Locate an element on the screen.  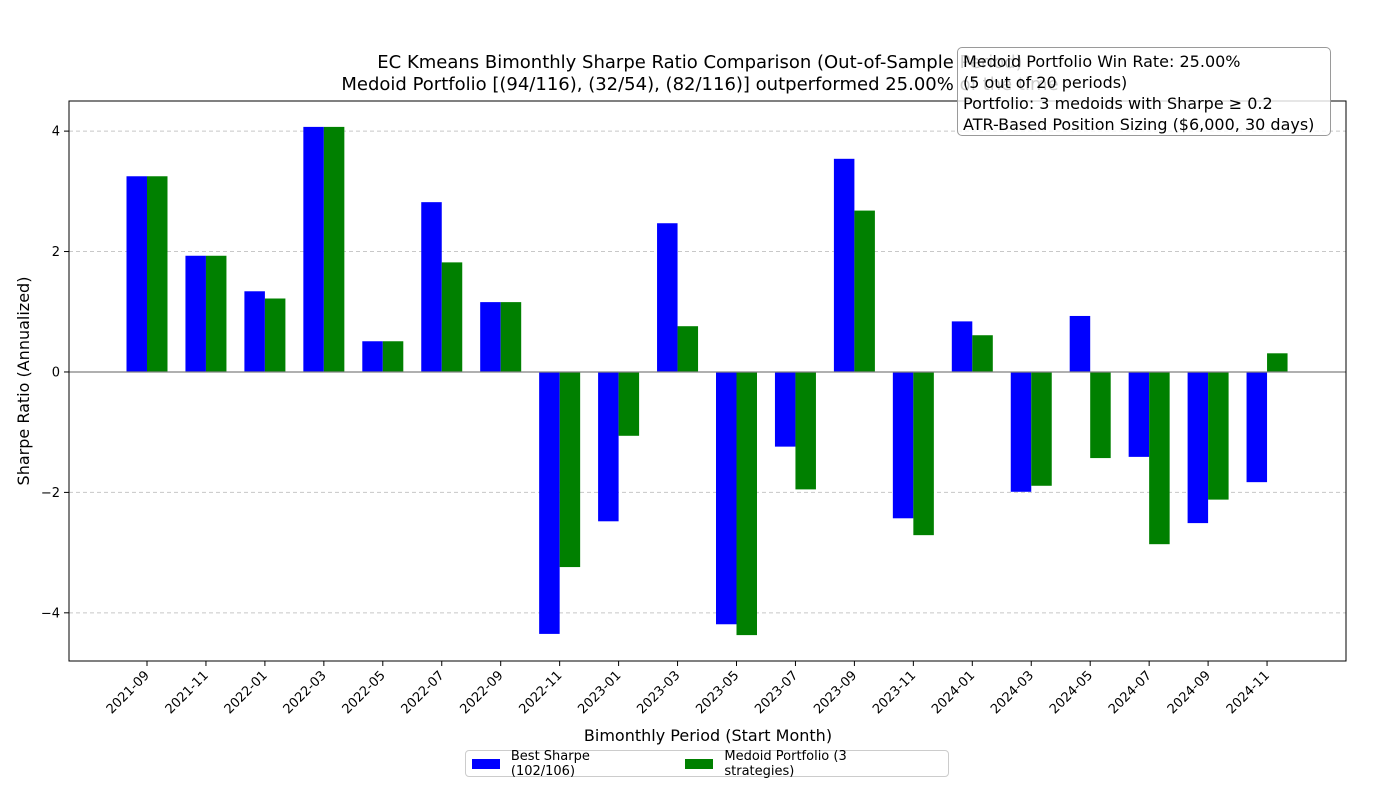
x-tick-label: 2022-05 is located at coordinates (364, 692).